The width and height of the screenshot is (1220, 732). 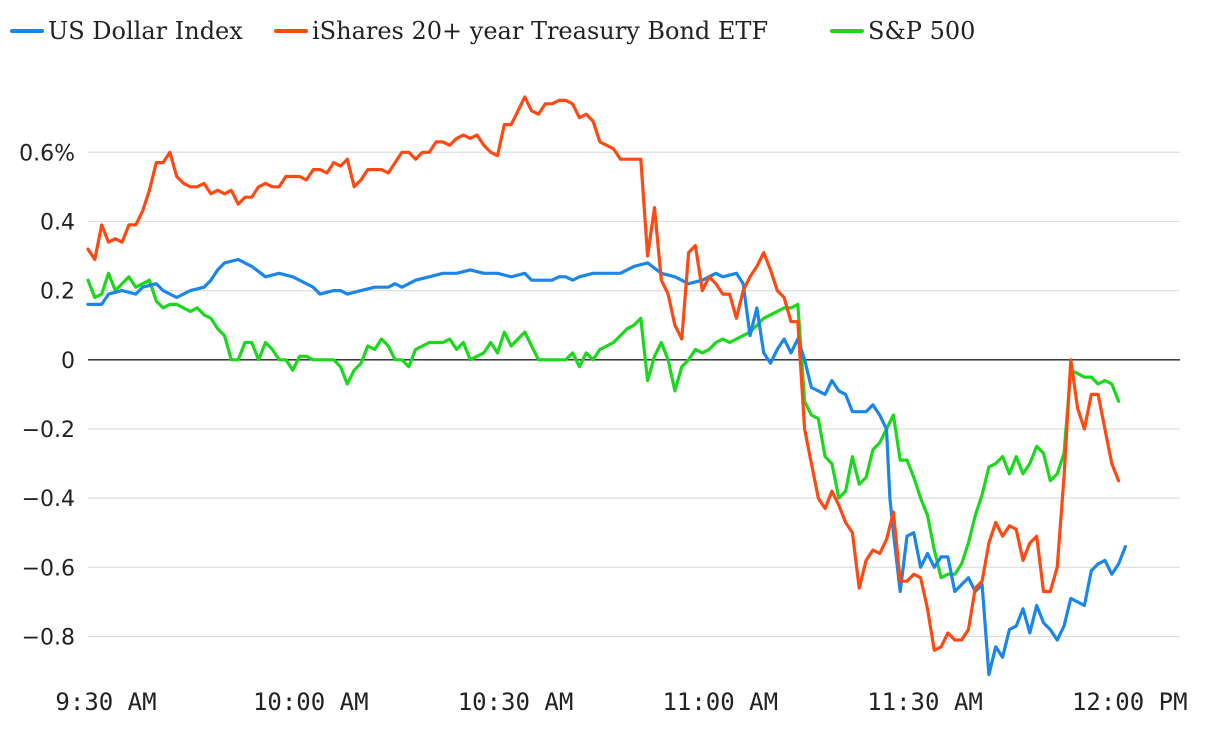 What do you see at coordinates (1130, 702) in the screenshot?
I see `x-tick-label: 12:00 PM` at bounding box center [1130, 702].